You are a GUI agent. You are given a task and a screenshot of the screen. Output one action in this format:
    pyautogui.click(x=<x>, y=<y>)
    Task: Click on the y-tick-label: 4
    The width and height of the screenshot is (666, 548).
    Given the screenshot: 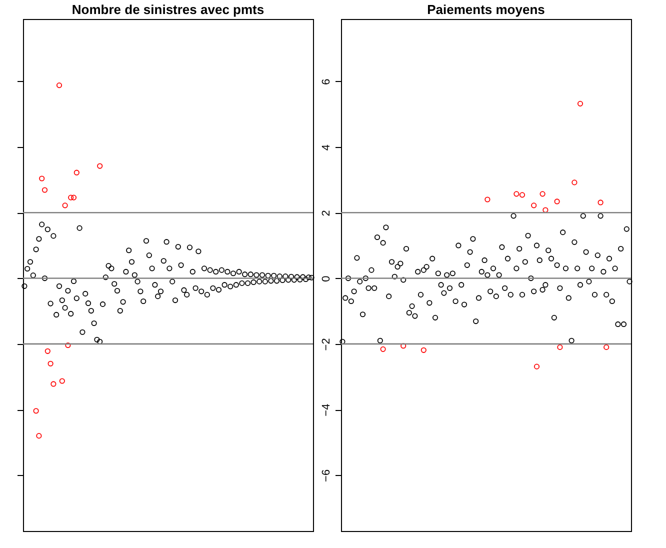 What is the action you would take?
    pyautogui.click(x=326, y=147)
    